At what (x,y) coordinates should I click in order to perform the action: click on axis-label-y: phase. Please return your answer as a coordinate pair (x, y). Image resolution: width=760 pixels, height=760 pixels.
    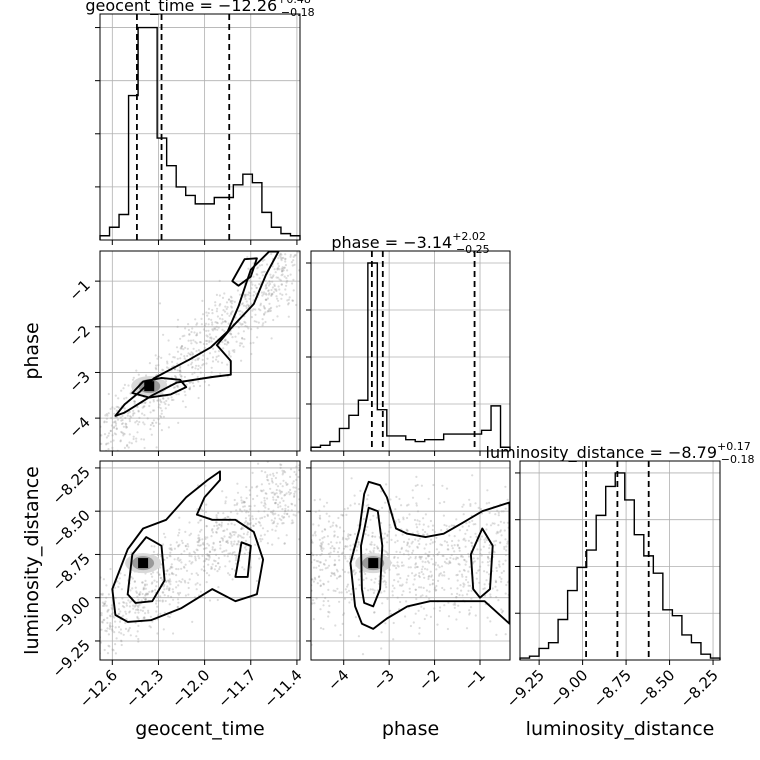
    Looking at the image, I should click on (32, 350).